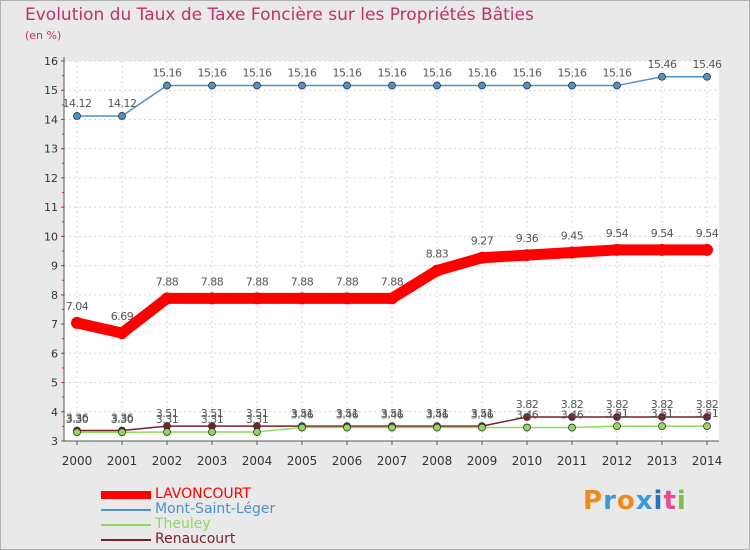 Image resolution: width=750 pixels, height=550 pixels. I want to click on legend-label-theuley: Theuley, so click(183, 524).